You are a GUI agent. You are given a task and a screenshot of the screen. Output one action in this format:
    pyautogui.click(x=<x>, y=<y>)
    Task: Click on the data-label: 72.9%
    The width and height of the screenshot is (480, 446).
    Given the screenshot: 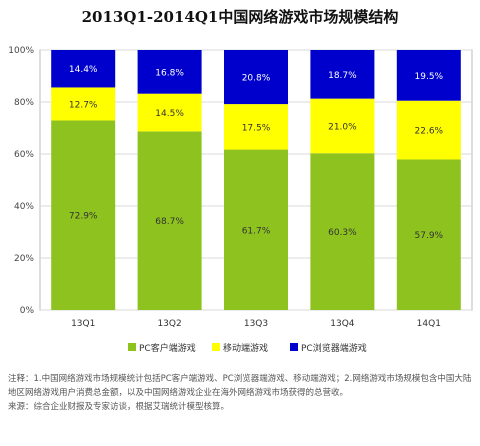 What is the action you would take?
    pyautogui.click(x=83, y=217)
    